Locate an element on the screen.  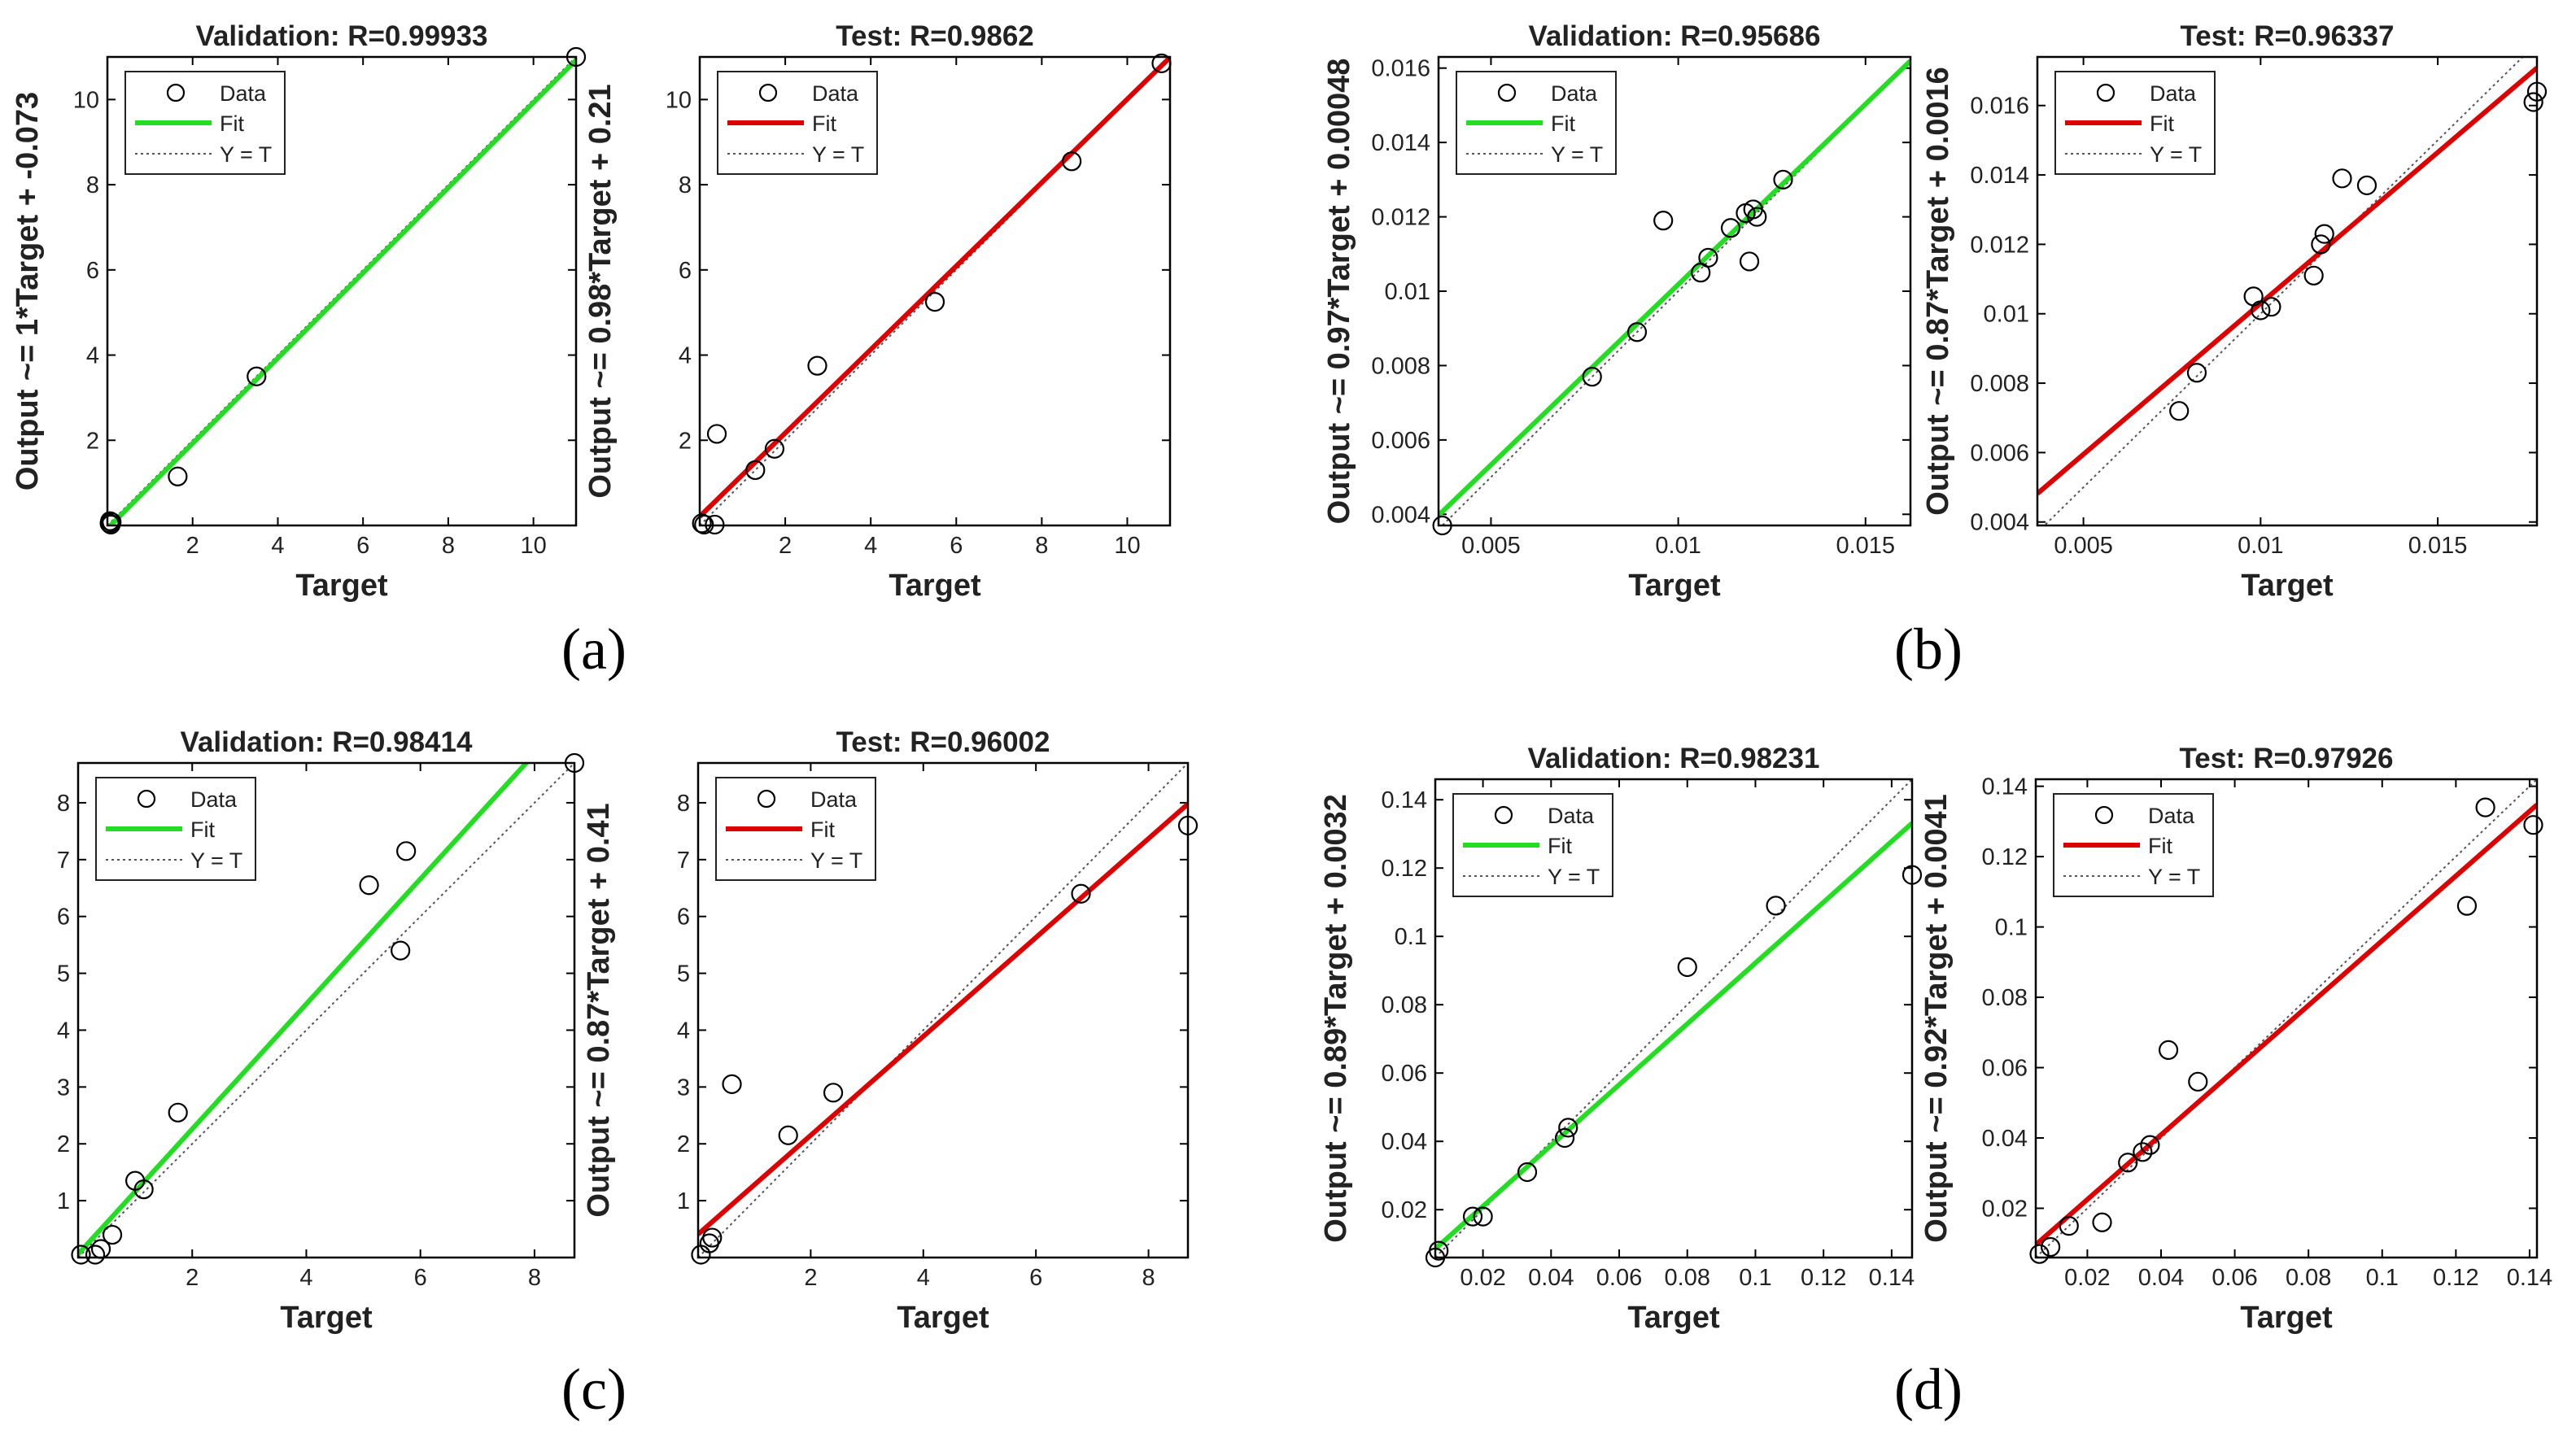
y-axis-label: Output ~= 0.87*Target + 0.0016 is located at coordinates (1938, 292).